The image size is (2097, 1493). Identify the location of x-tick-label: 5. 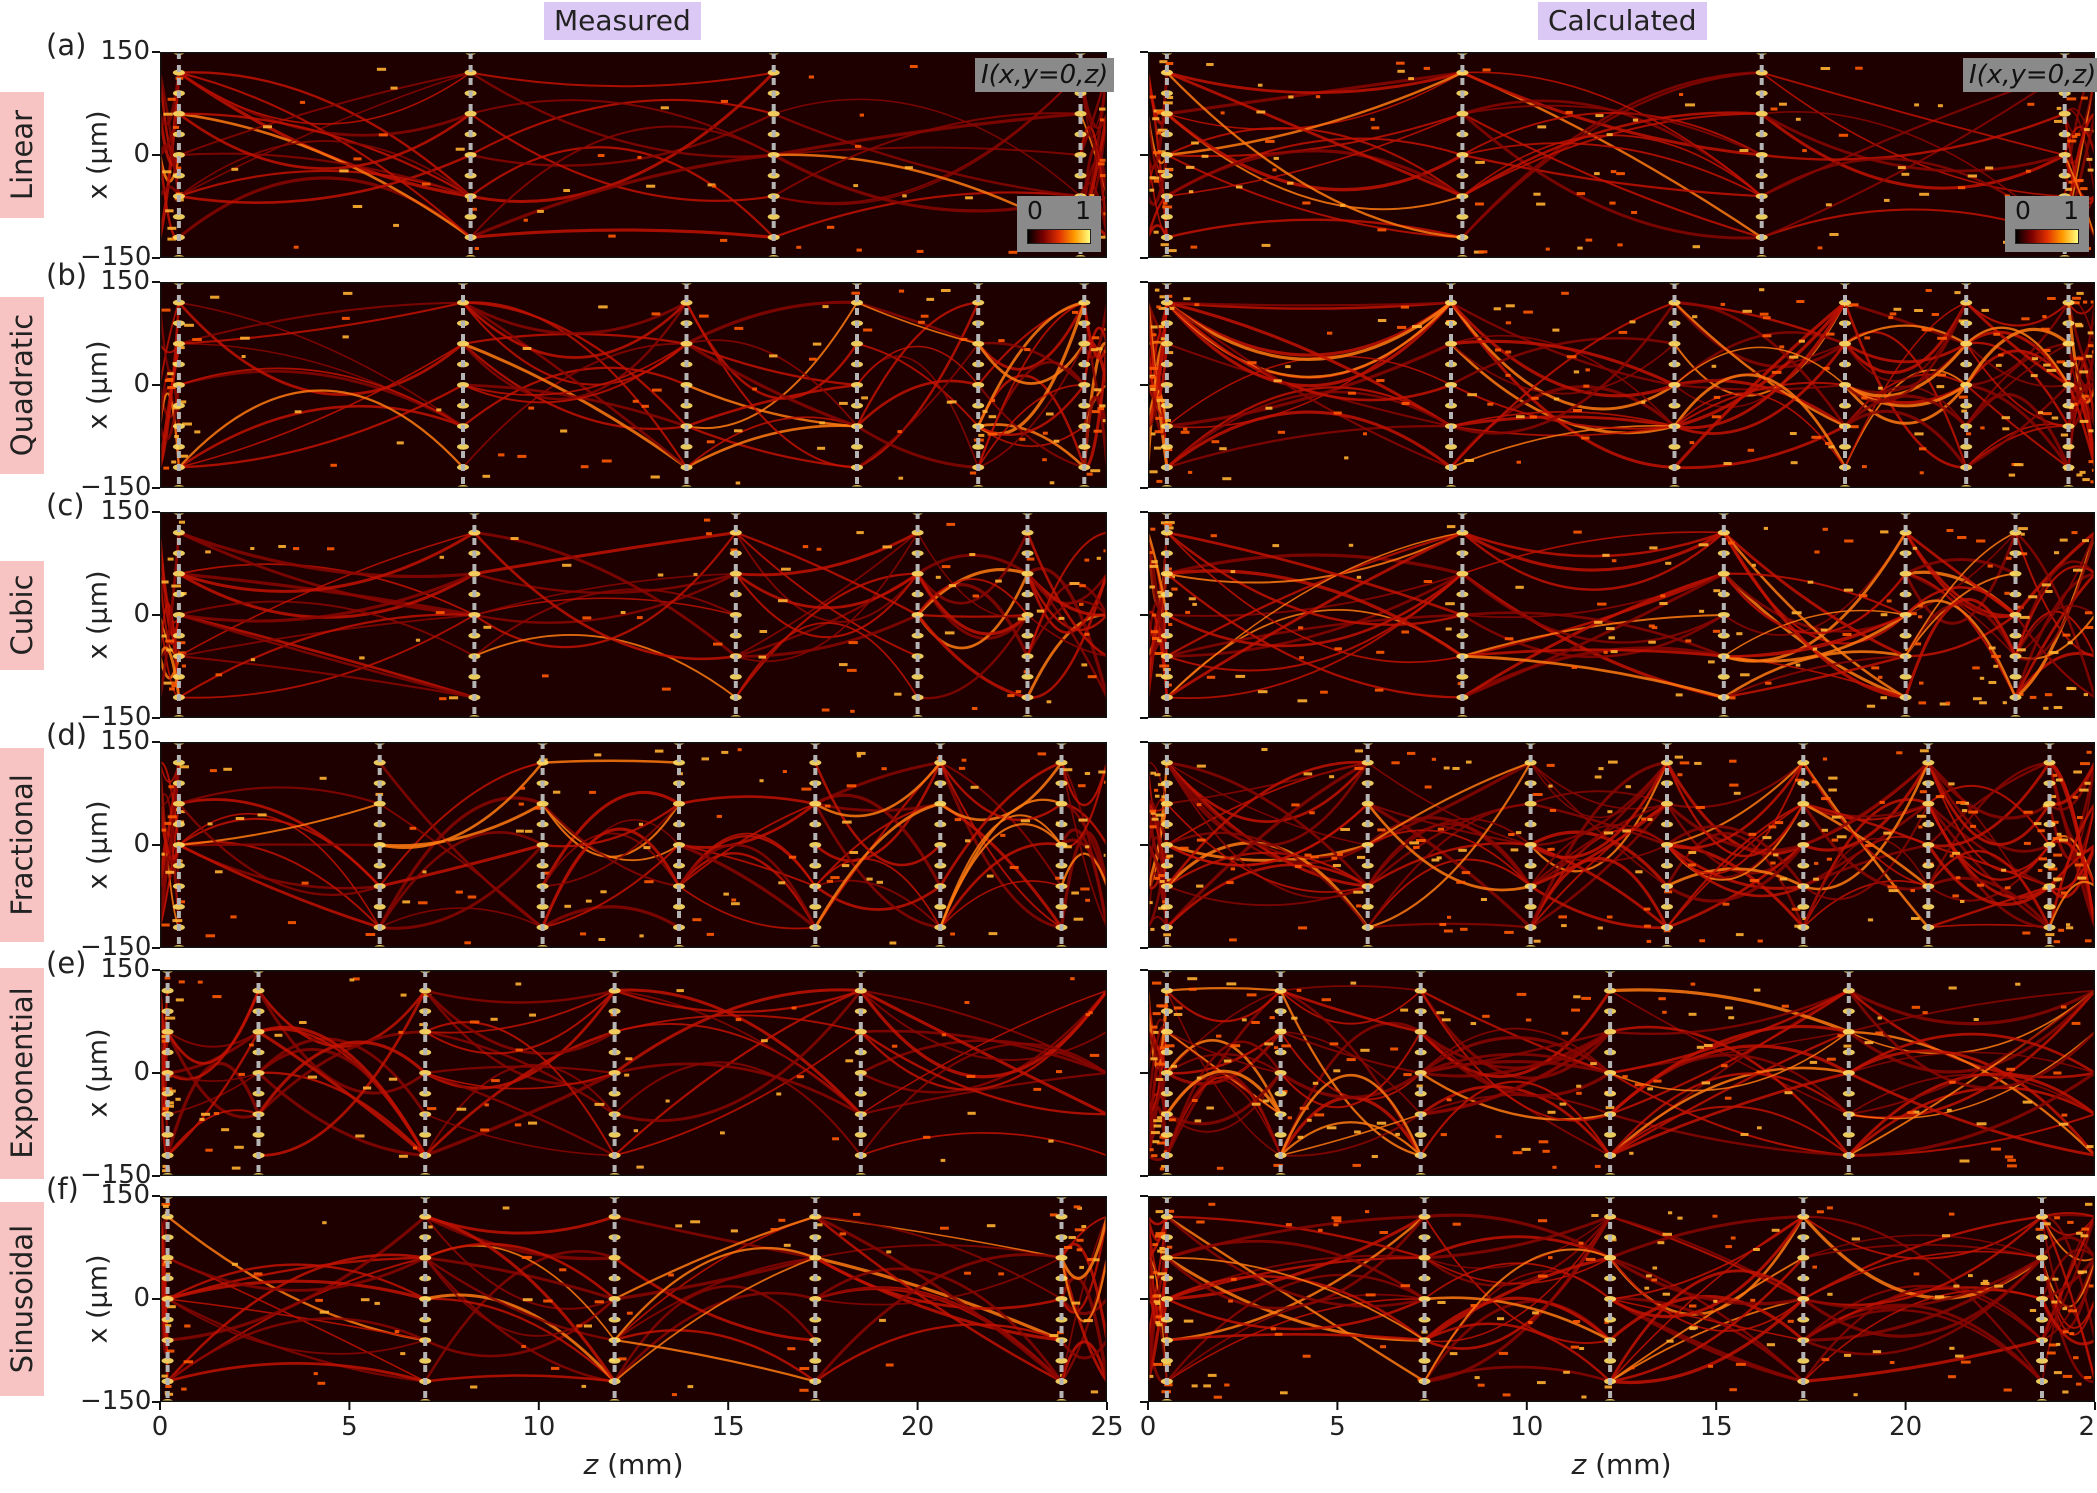
(349, 1427).